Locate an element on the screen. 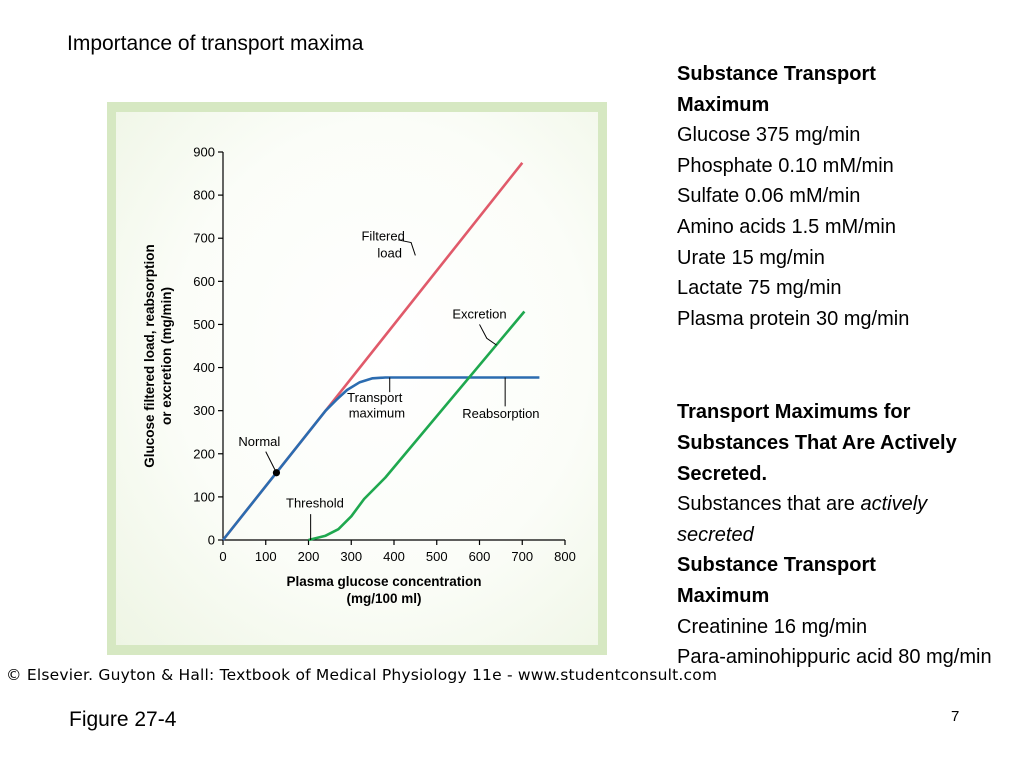 This screenshot has width=1024, height=768. secreted-italic: actively secreted is located at coordinates (802, 519).